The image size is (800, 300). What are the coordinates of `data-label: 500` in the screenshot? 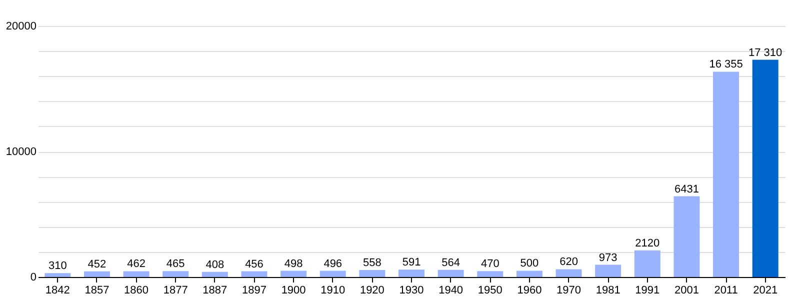 It's located at (529, 264).